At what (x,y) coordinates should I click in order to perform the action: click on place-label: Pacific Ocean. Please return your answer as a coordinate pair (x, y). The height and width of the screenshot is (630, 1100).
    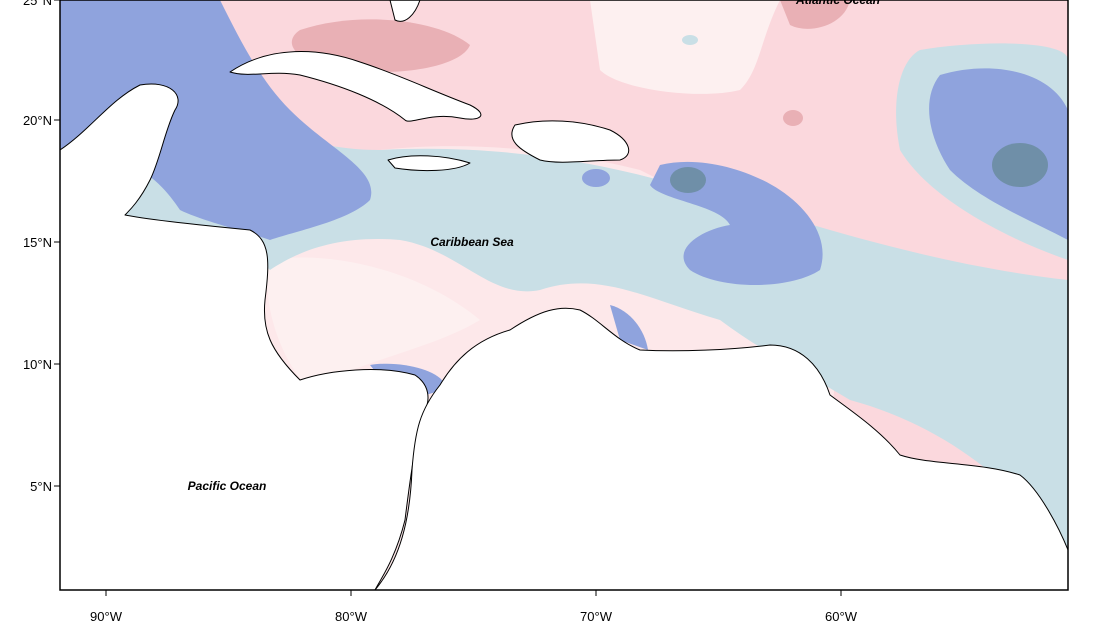
    Looking at the image, I should click on (227, 486).